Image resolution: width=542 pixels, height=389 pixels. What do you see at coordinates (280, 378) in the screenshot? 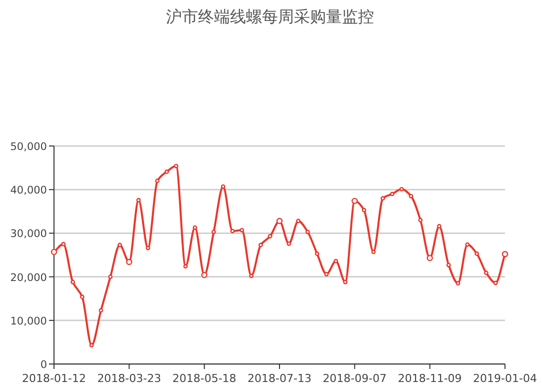
I see `xtick: 2018-07-13` at bounding box center [280, 378].